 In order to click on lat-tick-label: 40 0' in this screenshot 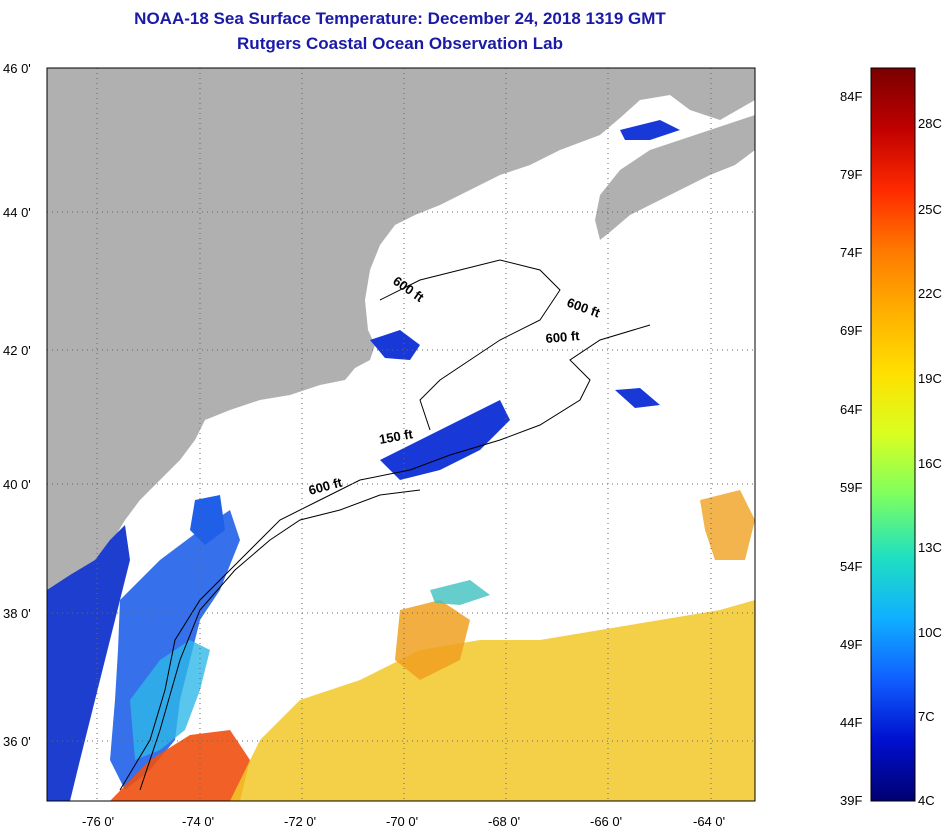, I will do `click(17, 484)`.